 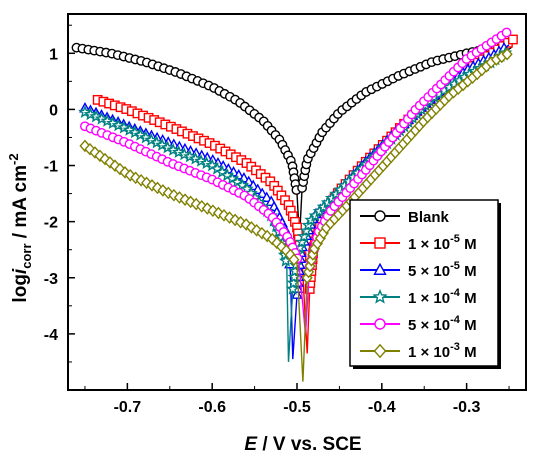 What do you see at coordinates (442, 270) in the screenshot?
I see `legend-label: 5 × 10-5 M` at bounding box center [442, 270].